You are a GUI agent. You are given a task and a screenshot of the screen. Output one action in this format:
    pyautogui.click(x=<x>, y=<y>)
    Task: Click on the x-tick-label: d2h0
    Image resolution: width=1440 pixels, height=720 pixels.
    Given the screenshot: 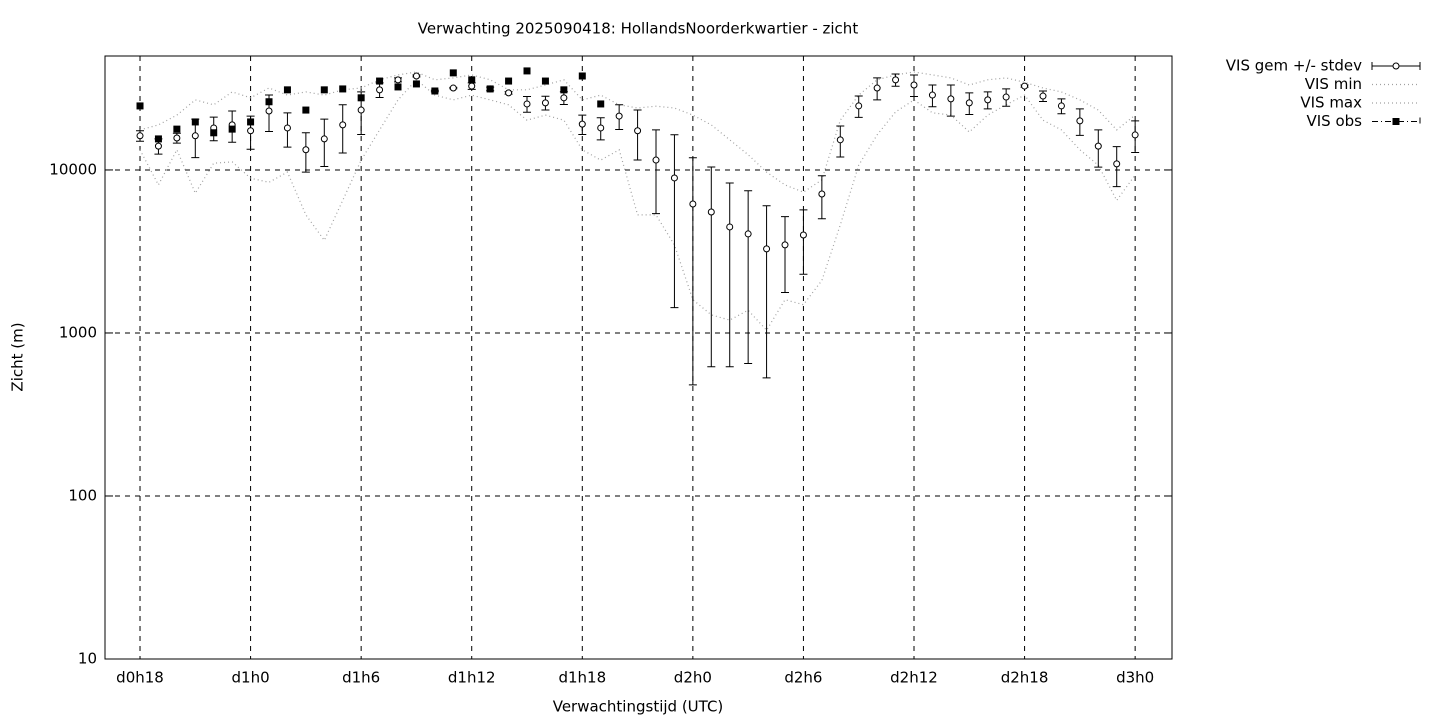 What is the action you would take?
    pyautogui.click(x=693, y=678)
    